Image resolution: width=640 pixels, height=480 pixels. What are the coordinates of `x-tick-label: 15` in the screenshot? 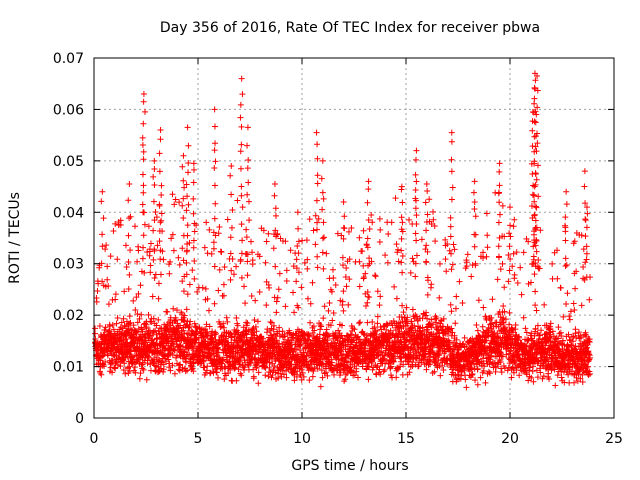 It's located at (406, 439).